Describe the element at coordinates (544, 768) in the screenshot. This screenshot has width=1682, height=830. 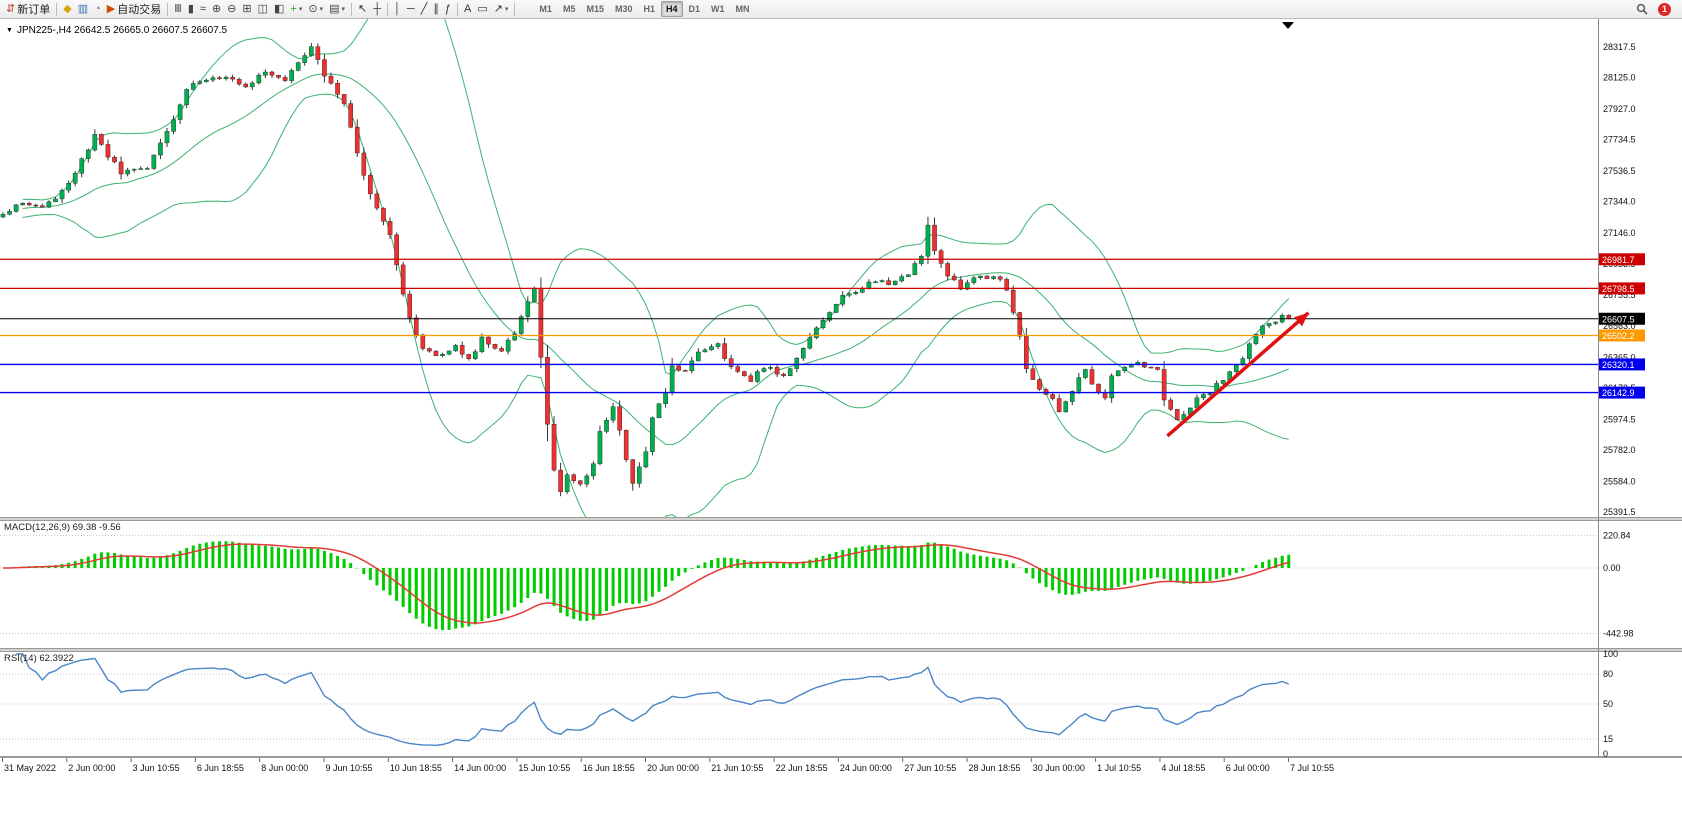
I see `svg-text: 15 Jun 10:55` at that location.